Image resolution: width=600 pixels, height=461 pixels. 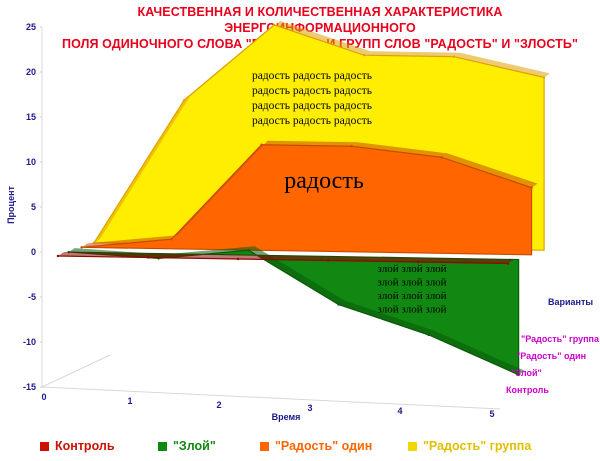 What do you see at coordinates (271, 398) in the screenshot?
I see `floor-front-edge` at bounding box center [271, 398].